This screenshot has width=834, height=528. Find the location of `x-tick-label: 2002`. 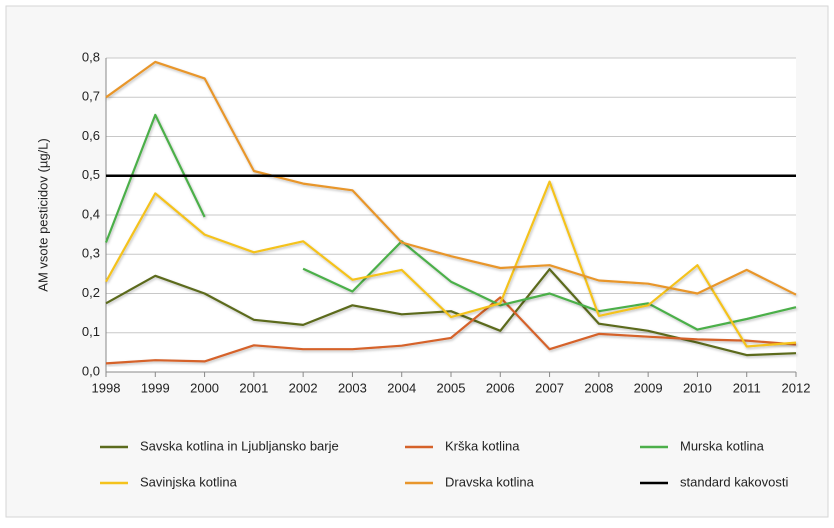

x-tick-label: 2002 is located at coordinates (303, 387).